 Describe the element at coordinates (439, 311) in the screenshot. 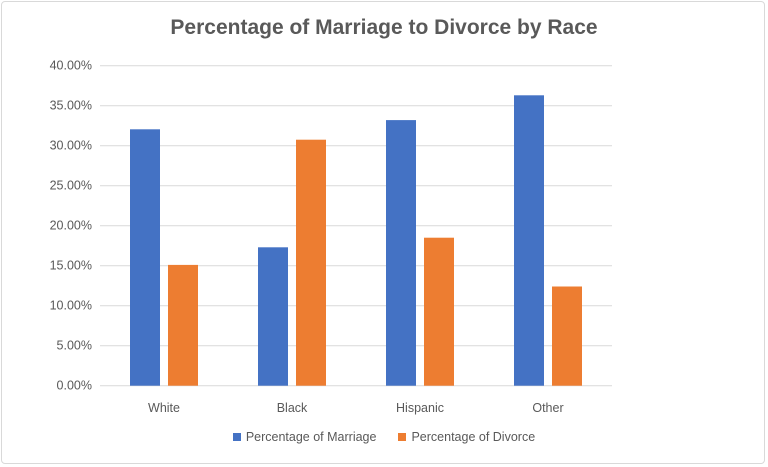

I see `bar-hispanic-divorce` at that location.